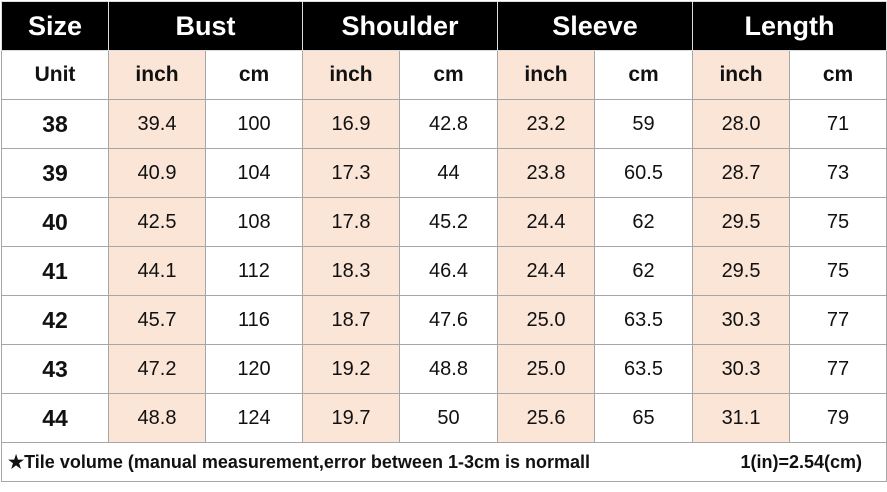 The width and height of the screenshot is (887, 492). Describe the element at coordinates (55, 418) in the screenshot. I see `size-cell: 44` at that location.